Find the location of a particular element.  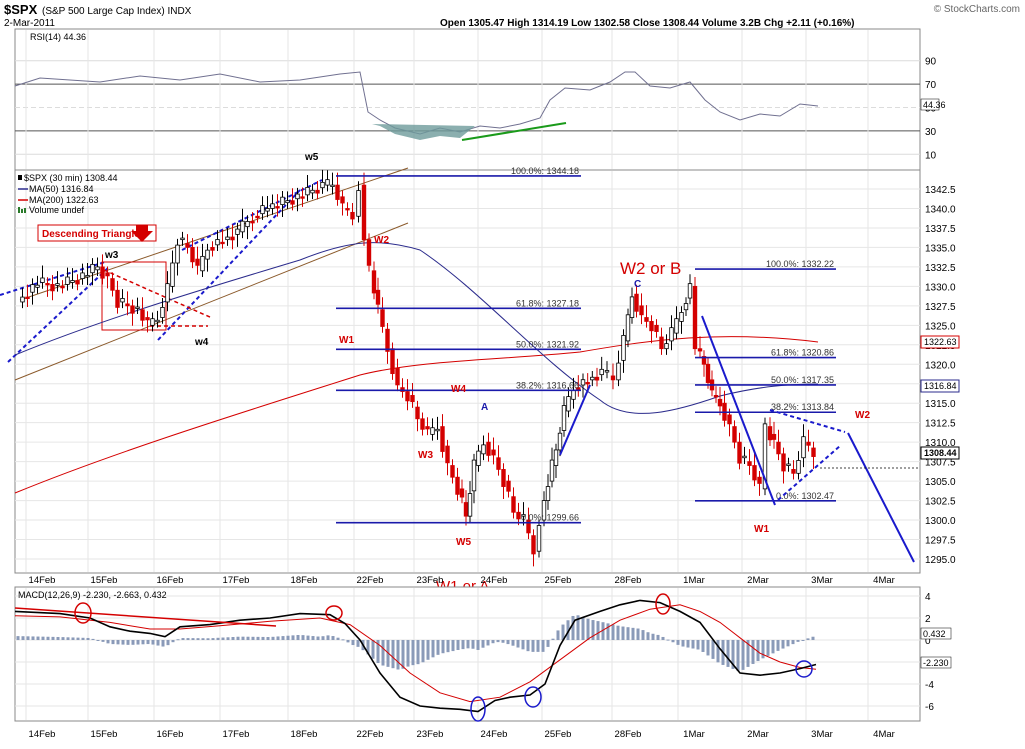

x-tick-label-macd: 25Feb is located at coordinates (558, 734).